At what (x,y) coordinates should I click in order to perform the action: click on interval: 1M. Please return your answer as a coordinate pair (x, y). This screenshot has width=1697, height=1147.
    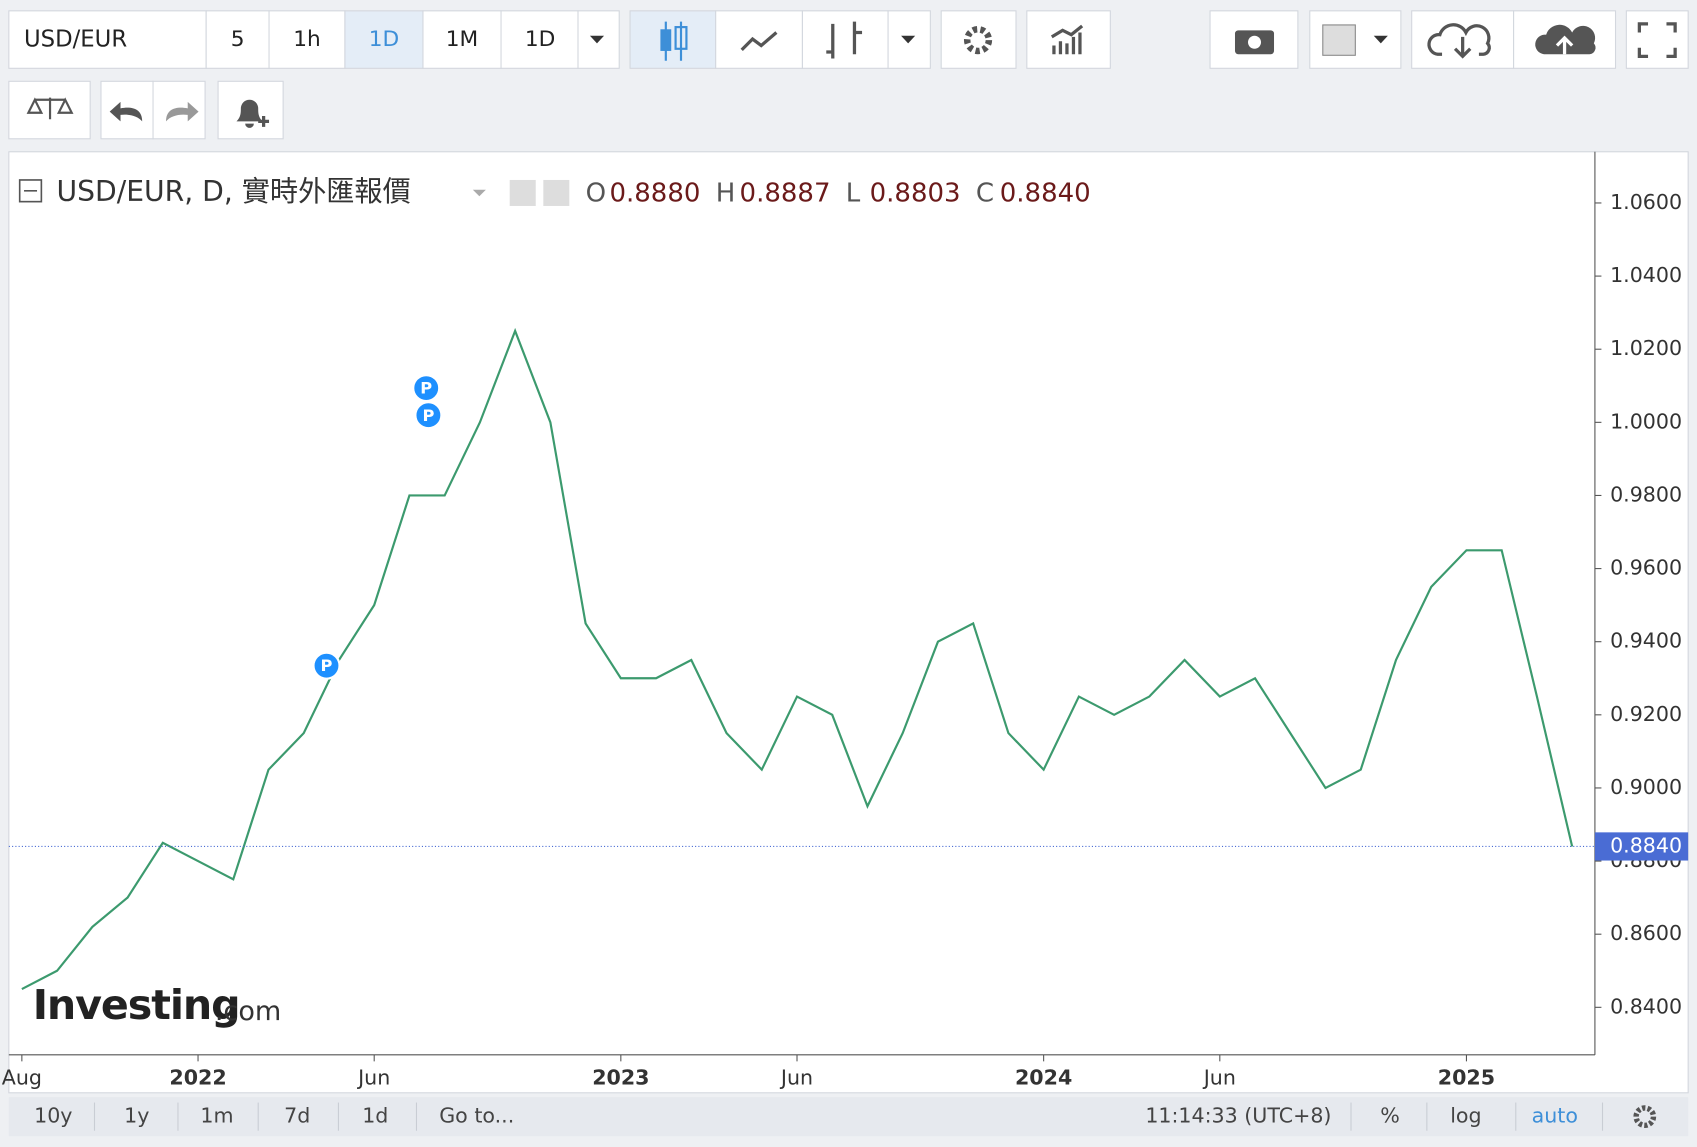
    Looking at the image, I should click on (462, 39).